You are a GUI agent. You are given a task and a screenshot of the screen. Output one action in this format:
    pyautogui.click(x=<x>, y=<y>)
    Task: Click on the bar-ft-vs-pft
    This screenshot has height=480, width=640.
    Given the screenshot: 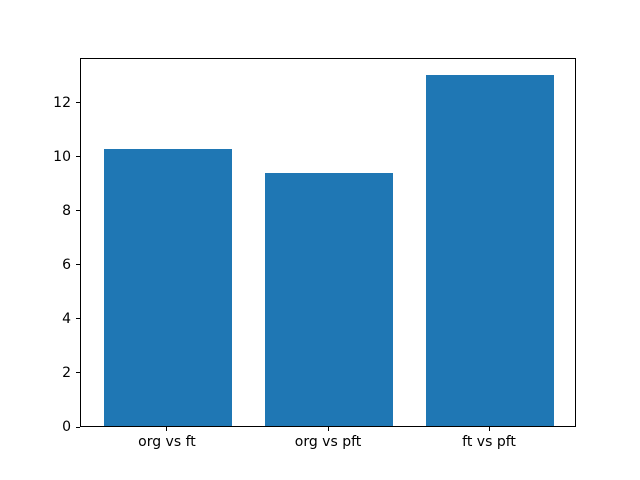 What is the action you would take?
    pyautogui.click(x=490, y=250)
    